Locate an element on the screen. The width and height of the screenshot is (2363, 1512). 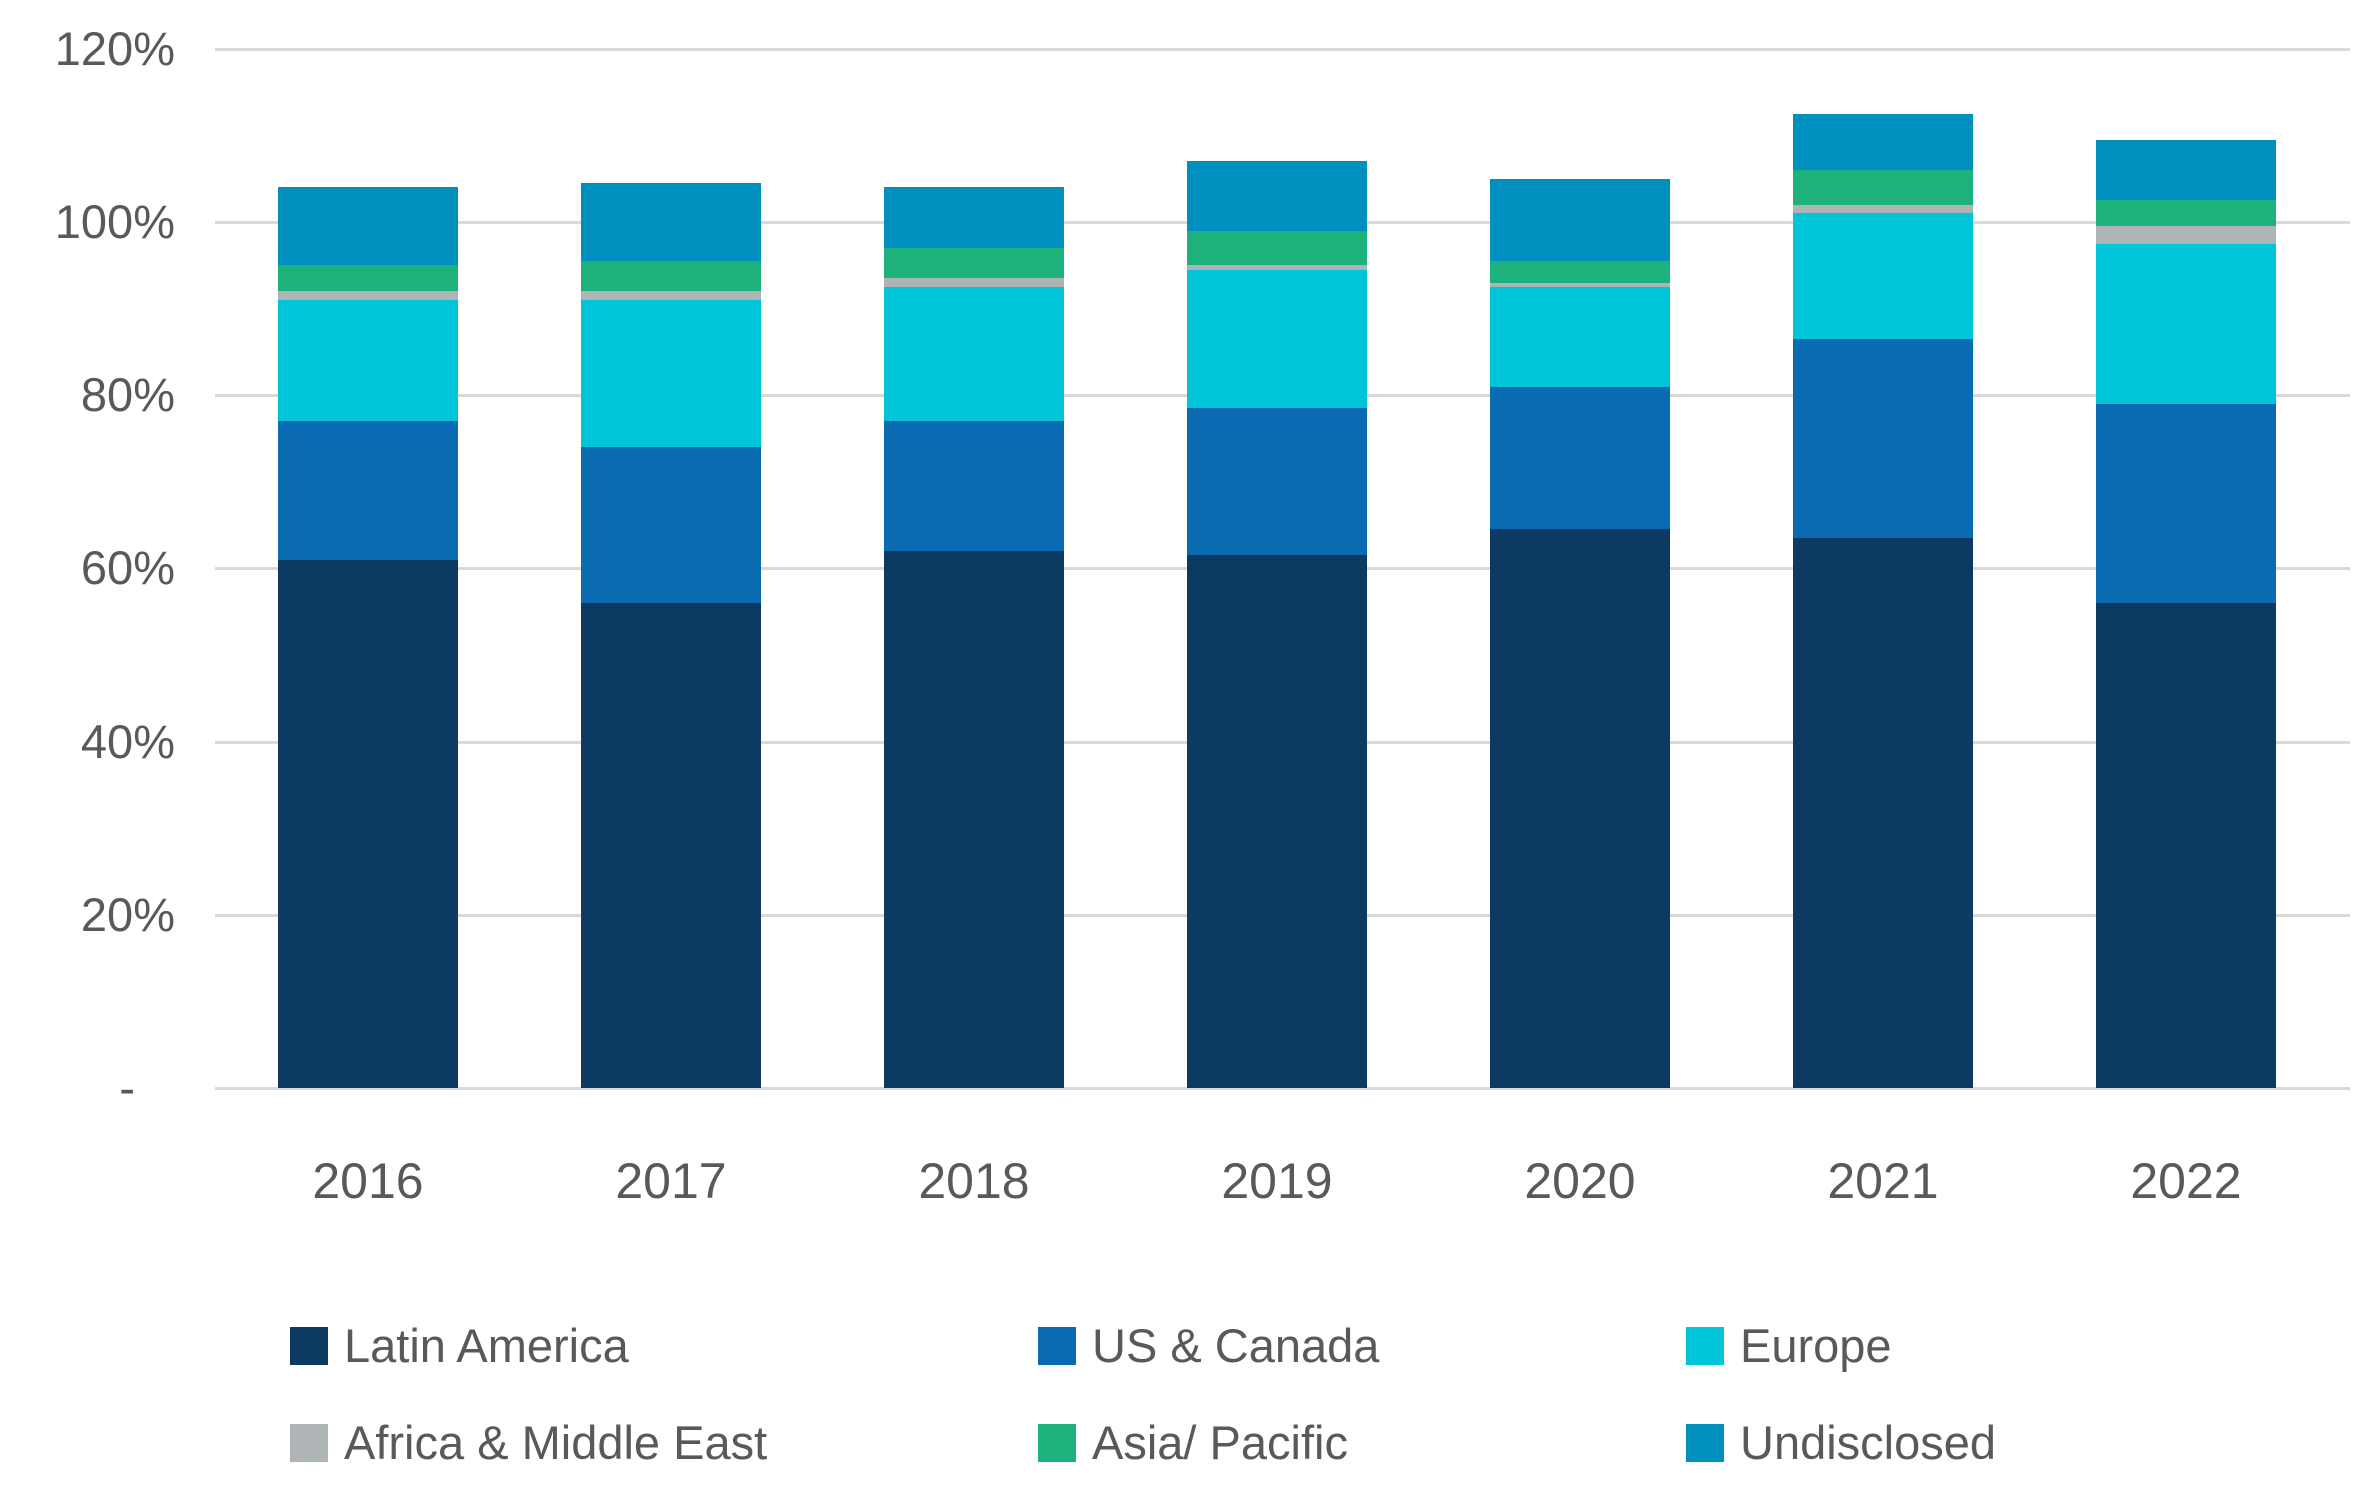
segment-asia-pacific-2021 is located at coordinates (1883, 187).